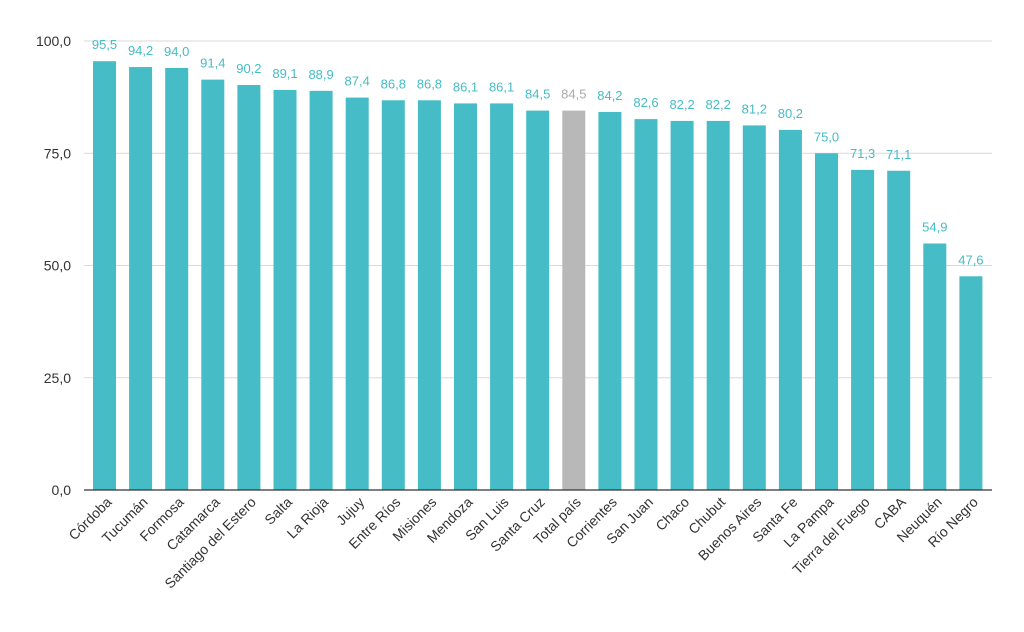 The height and width of the screenshot is (632, 1024). What do you see at coordinates (970, 259) in the screenshot?
I see `data-label: 47,6` at bounding box center [970, 259].